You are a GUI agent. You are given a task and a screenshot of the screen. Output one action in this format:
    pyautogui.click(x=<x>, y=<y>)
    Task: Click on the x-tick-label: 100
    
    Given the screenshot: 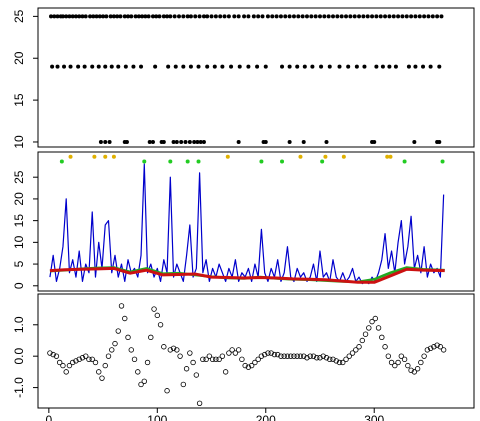 What is the action you would take?
    pyautogui.click(x=157, y=417)
    